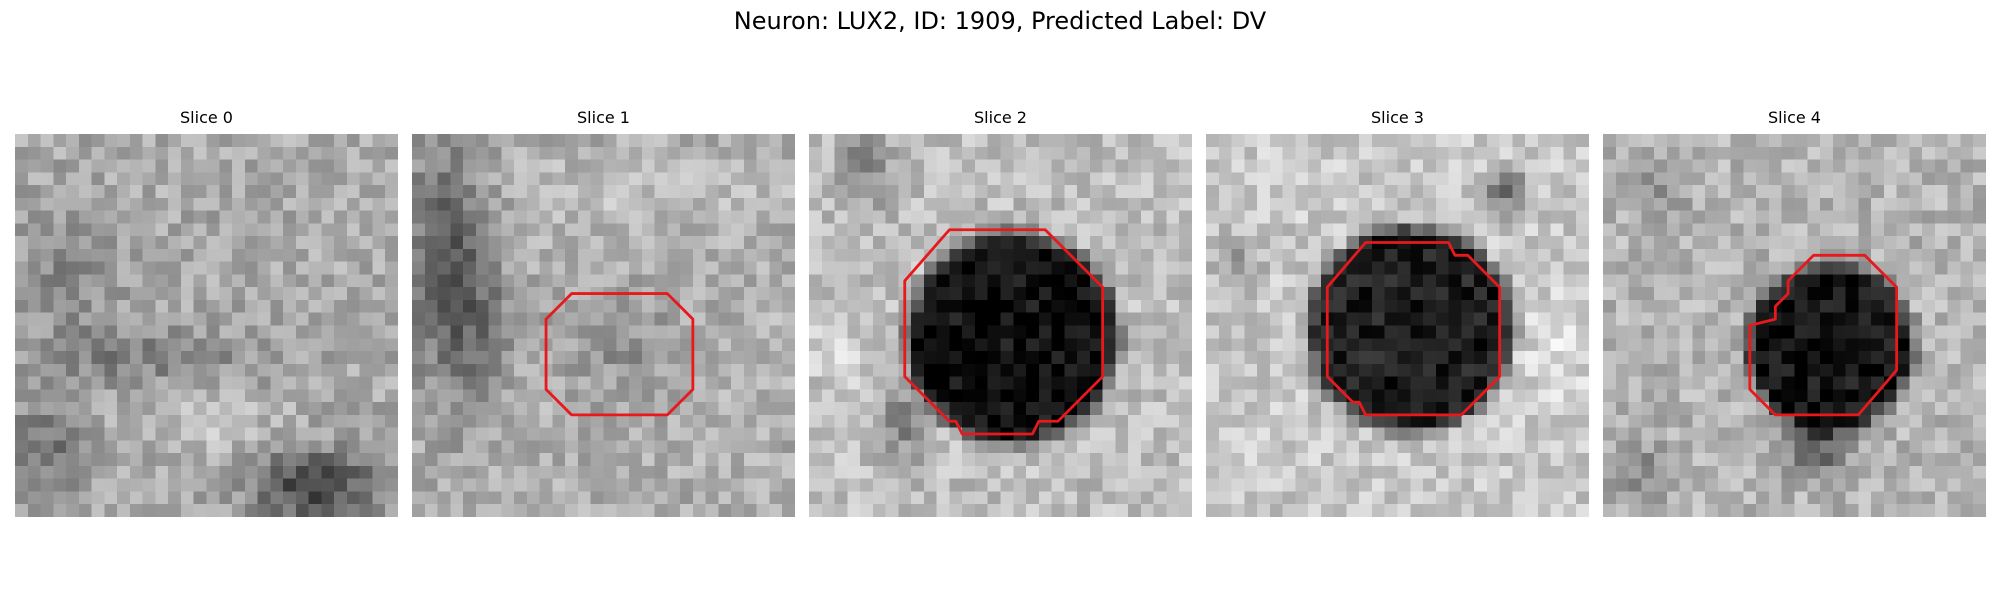  I want to click on slice-panel-4: Slice 4, so click(1794, 314).